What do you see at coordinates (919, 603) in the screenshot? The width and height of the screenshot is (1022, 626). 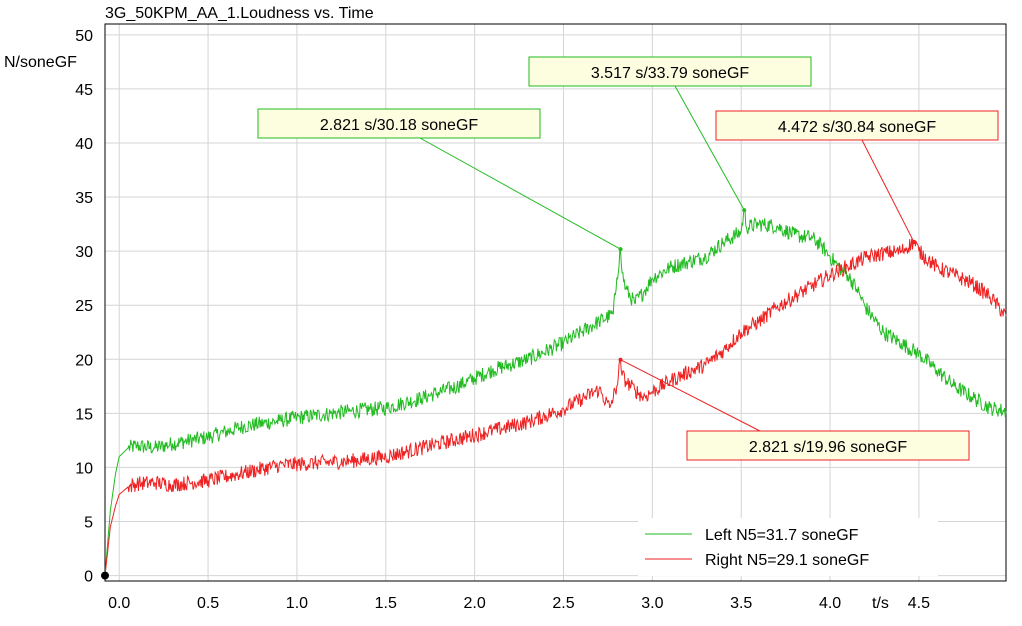 I see `x-tick-label: 4.5` at bounding box center [919, 603].